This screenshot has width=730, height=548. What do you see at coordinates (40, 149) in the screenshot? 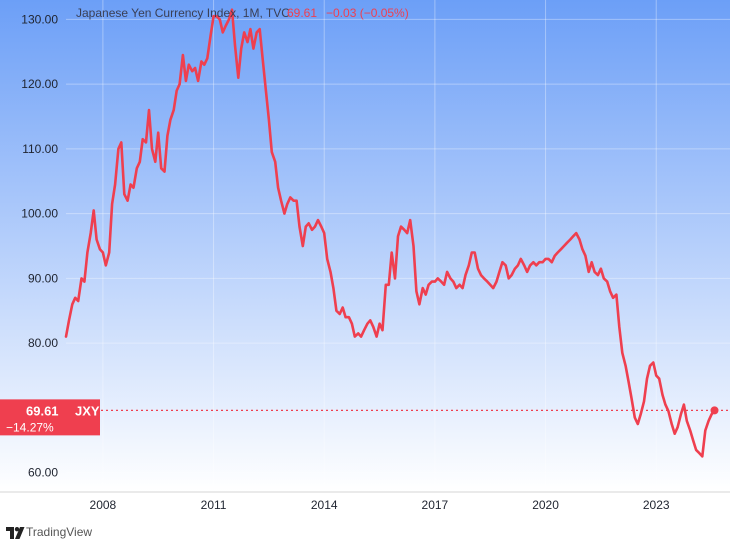
I see `y-tick-label: 110.00` at bounding box center [40, 149].